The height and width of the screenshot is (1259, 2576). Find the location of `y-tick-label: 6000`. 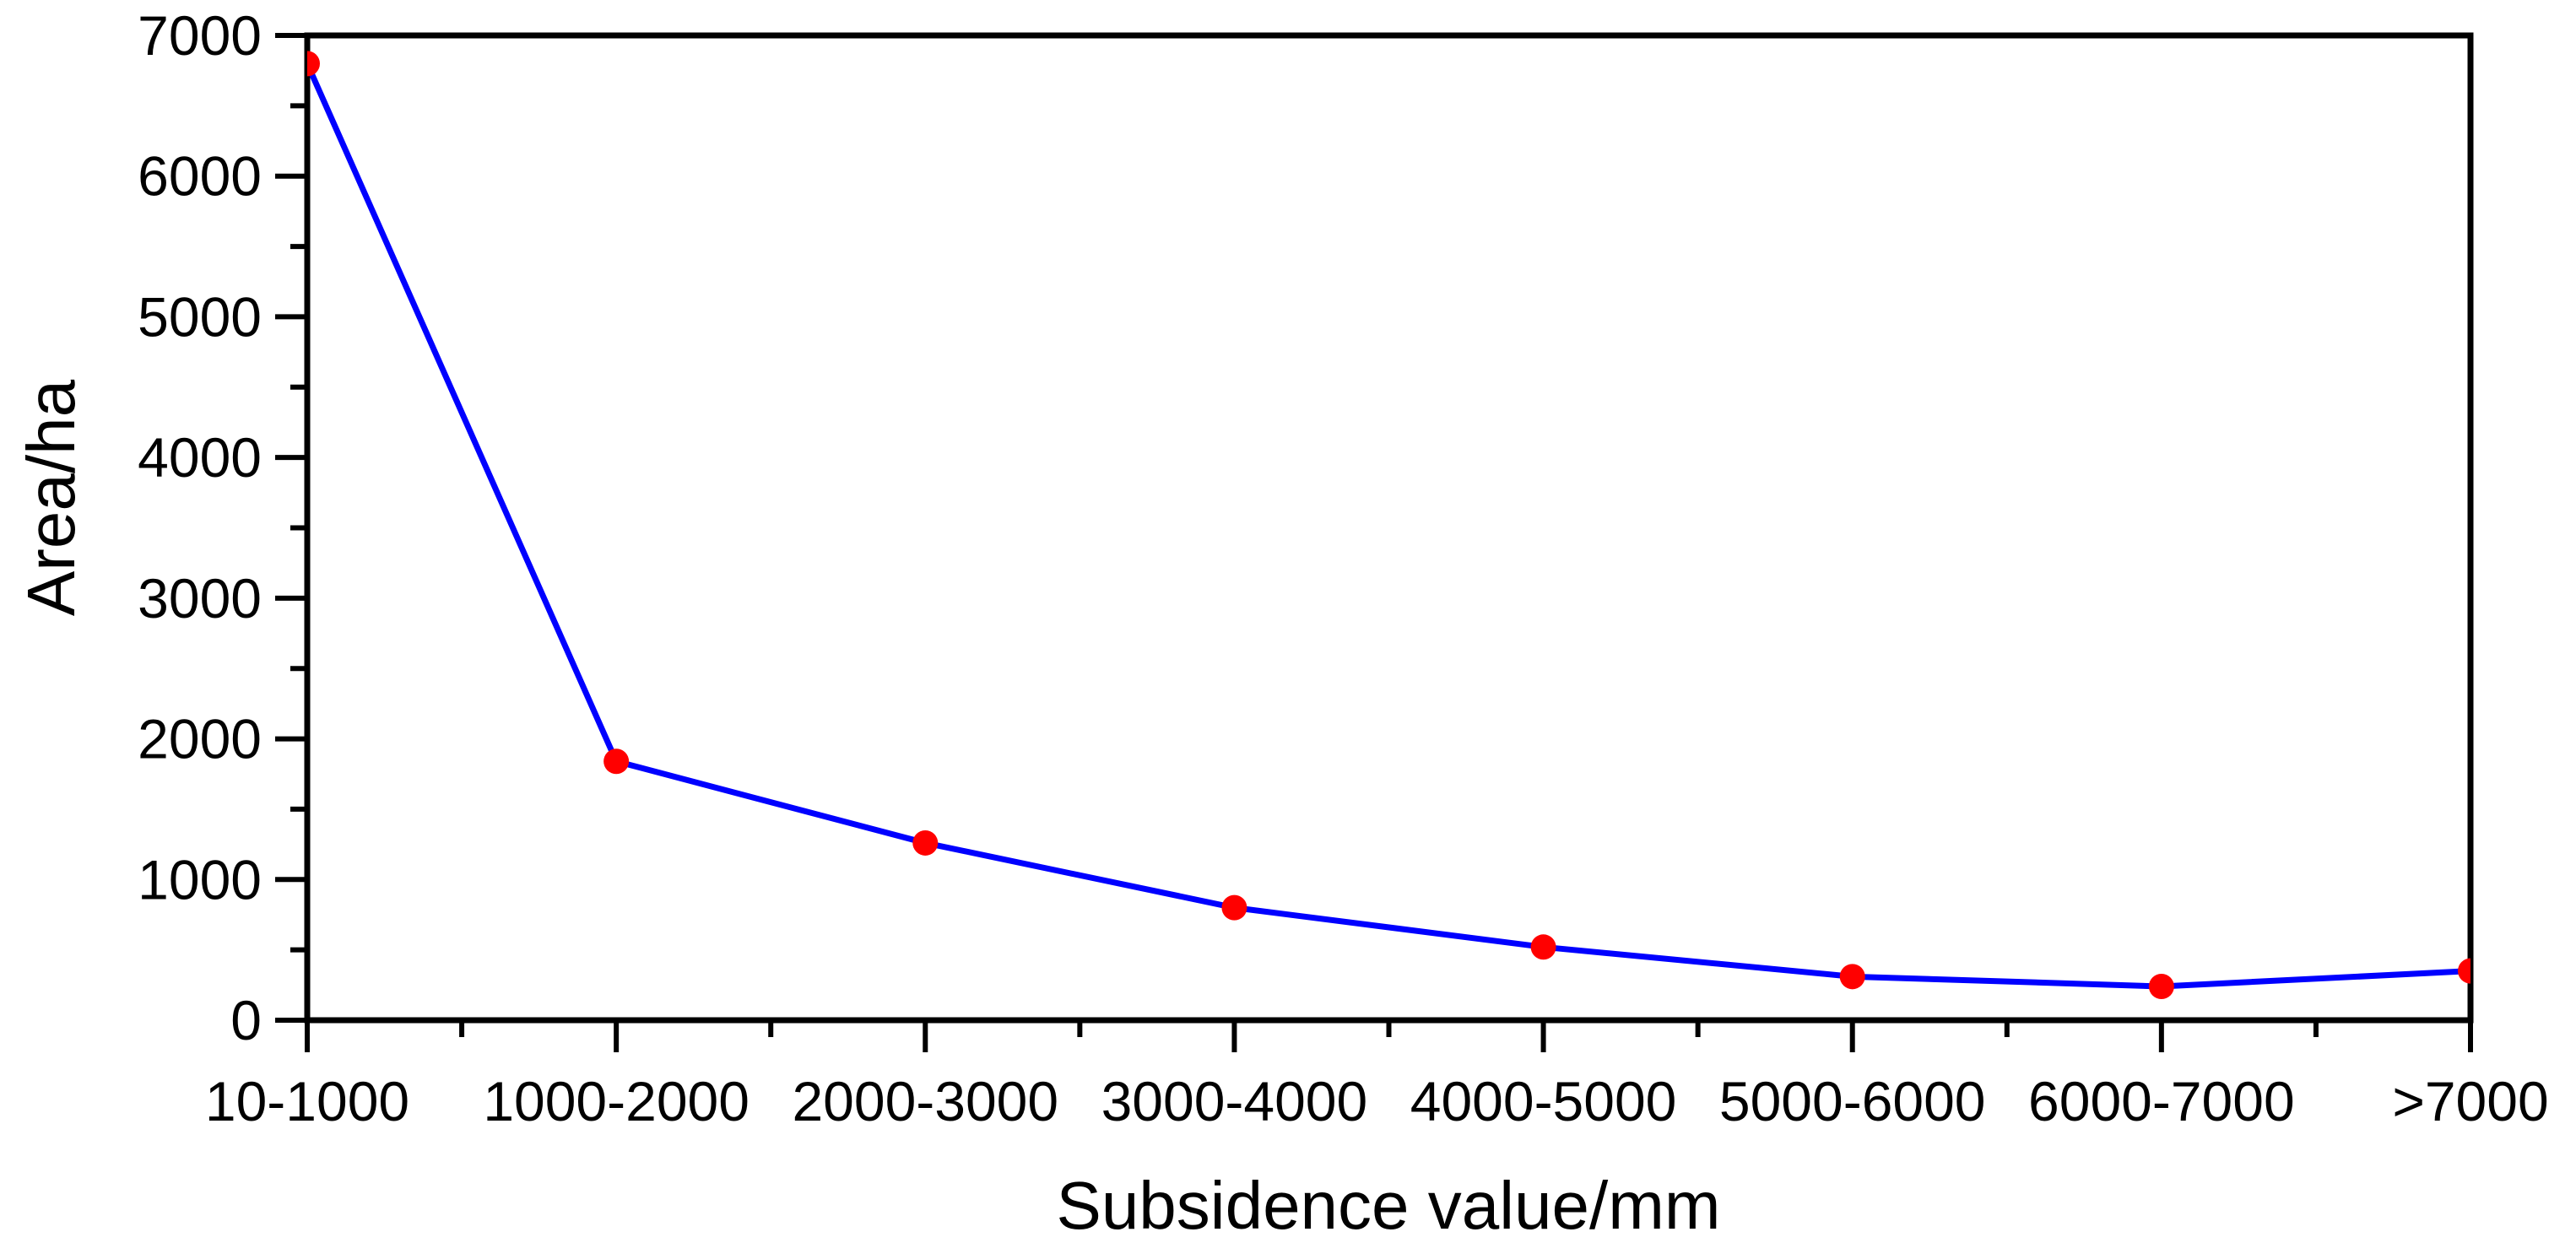

y-tick-label: 6000 is located at coordinates (200, 176).